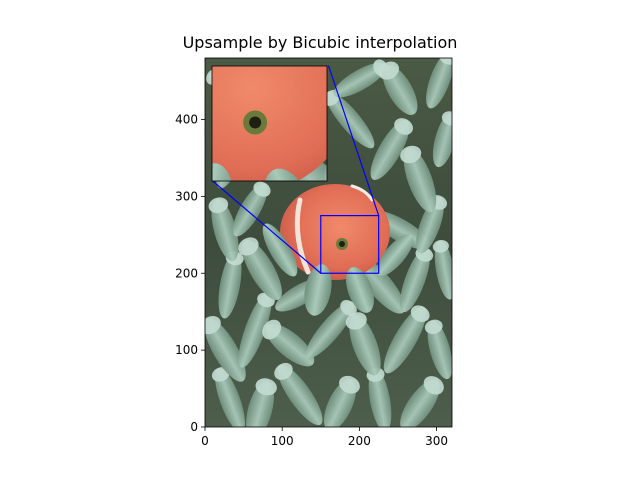  Describe the element at coordinates (359, 441) in the screenshot. I see `x-tick-label: 200` at that location.